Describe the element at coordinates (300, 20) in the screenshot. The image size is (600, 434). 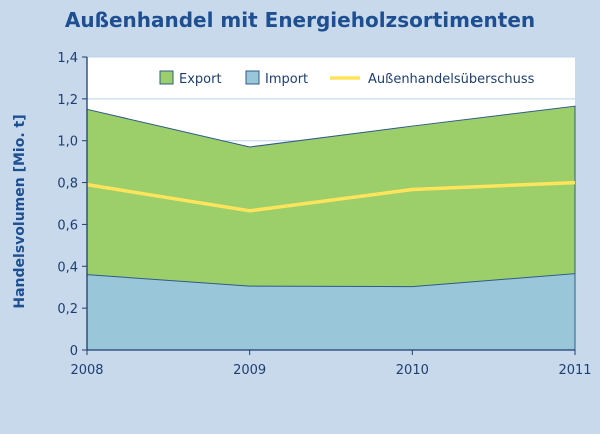
I see `chart-title: Außenhandel mit Energieholzsortimenten` at that location.